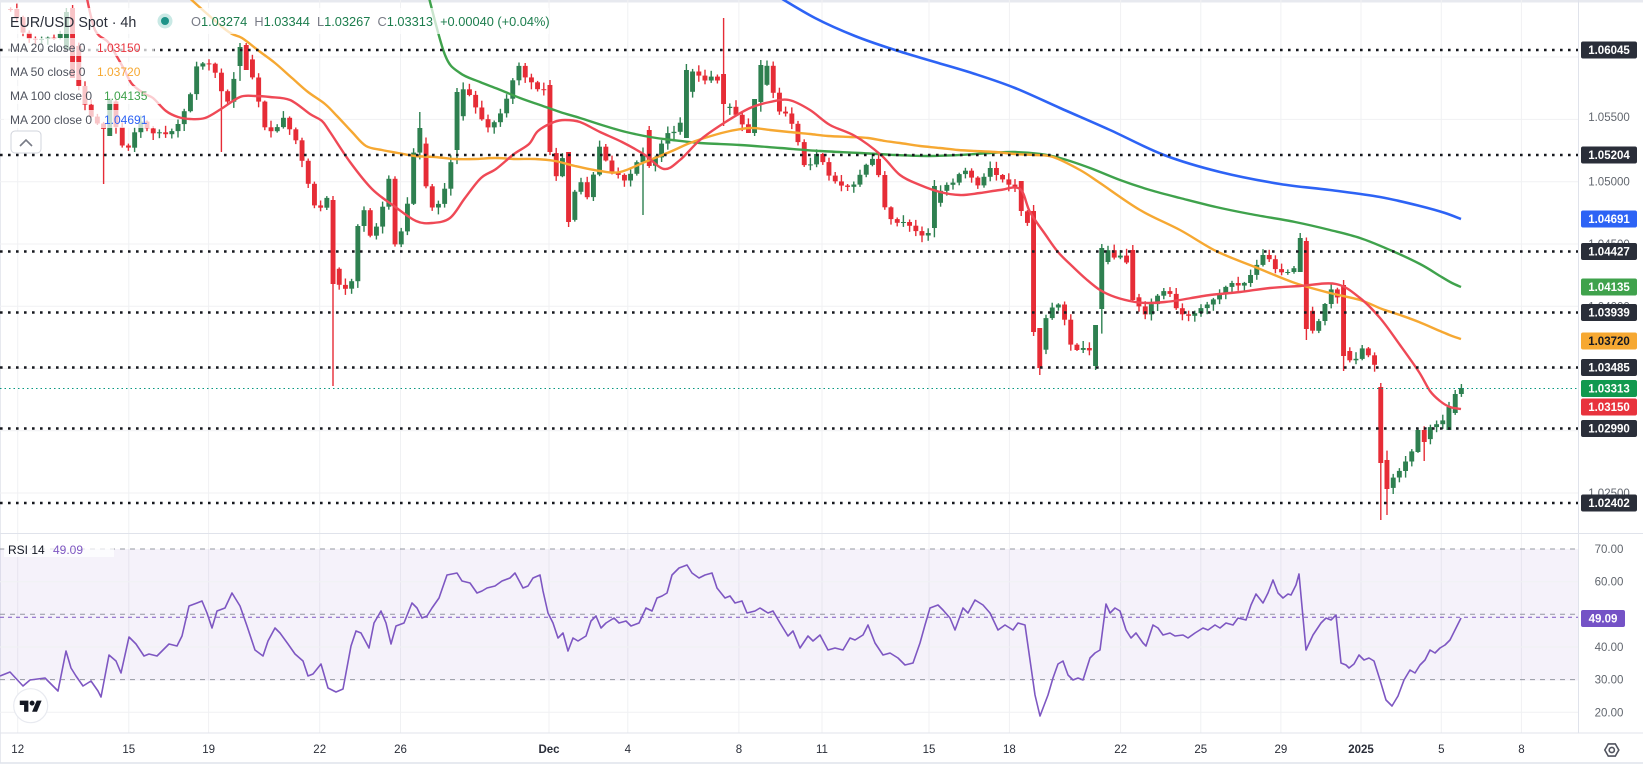 The image size is (1643, 767). I want to click on svg-text: MA 100 close 0, so click(51, 96).